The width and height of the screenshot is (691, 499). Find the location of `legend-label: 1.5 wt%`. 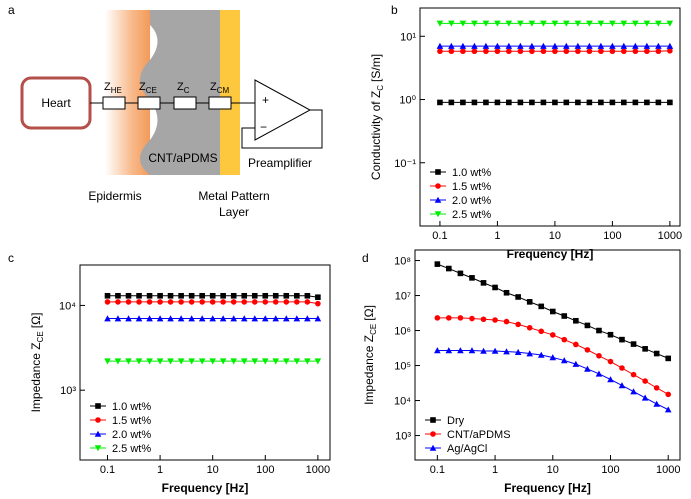

legend-label: 1.5 wt% is located at coordinates (131, 421).